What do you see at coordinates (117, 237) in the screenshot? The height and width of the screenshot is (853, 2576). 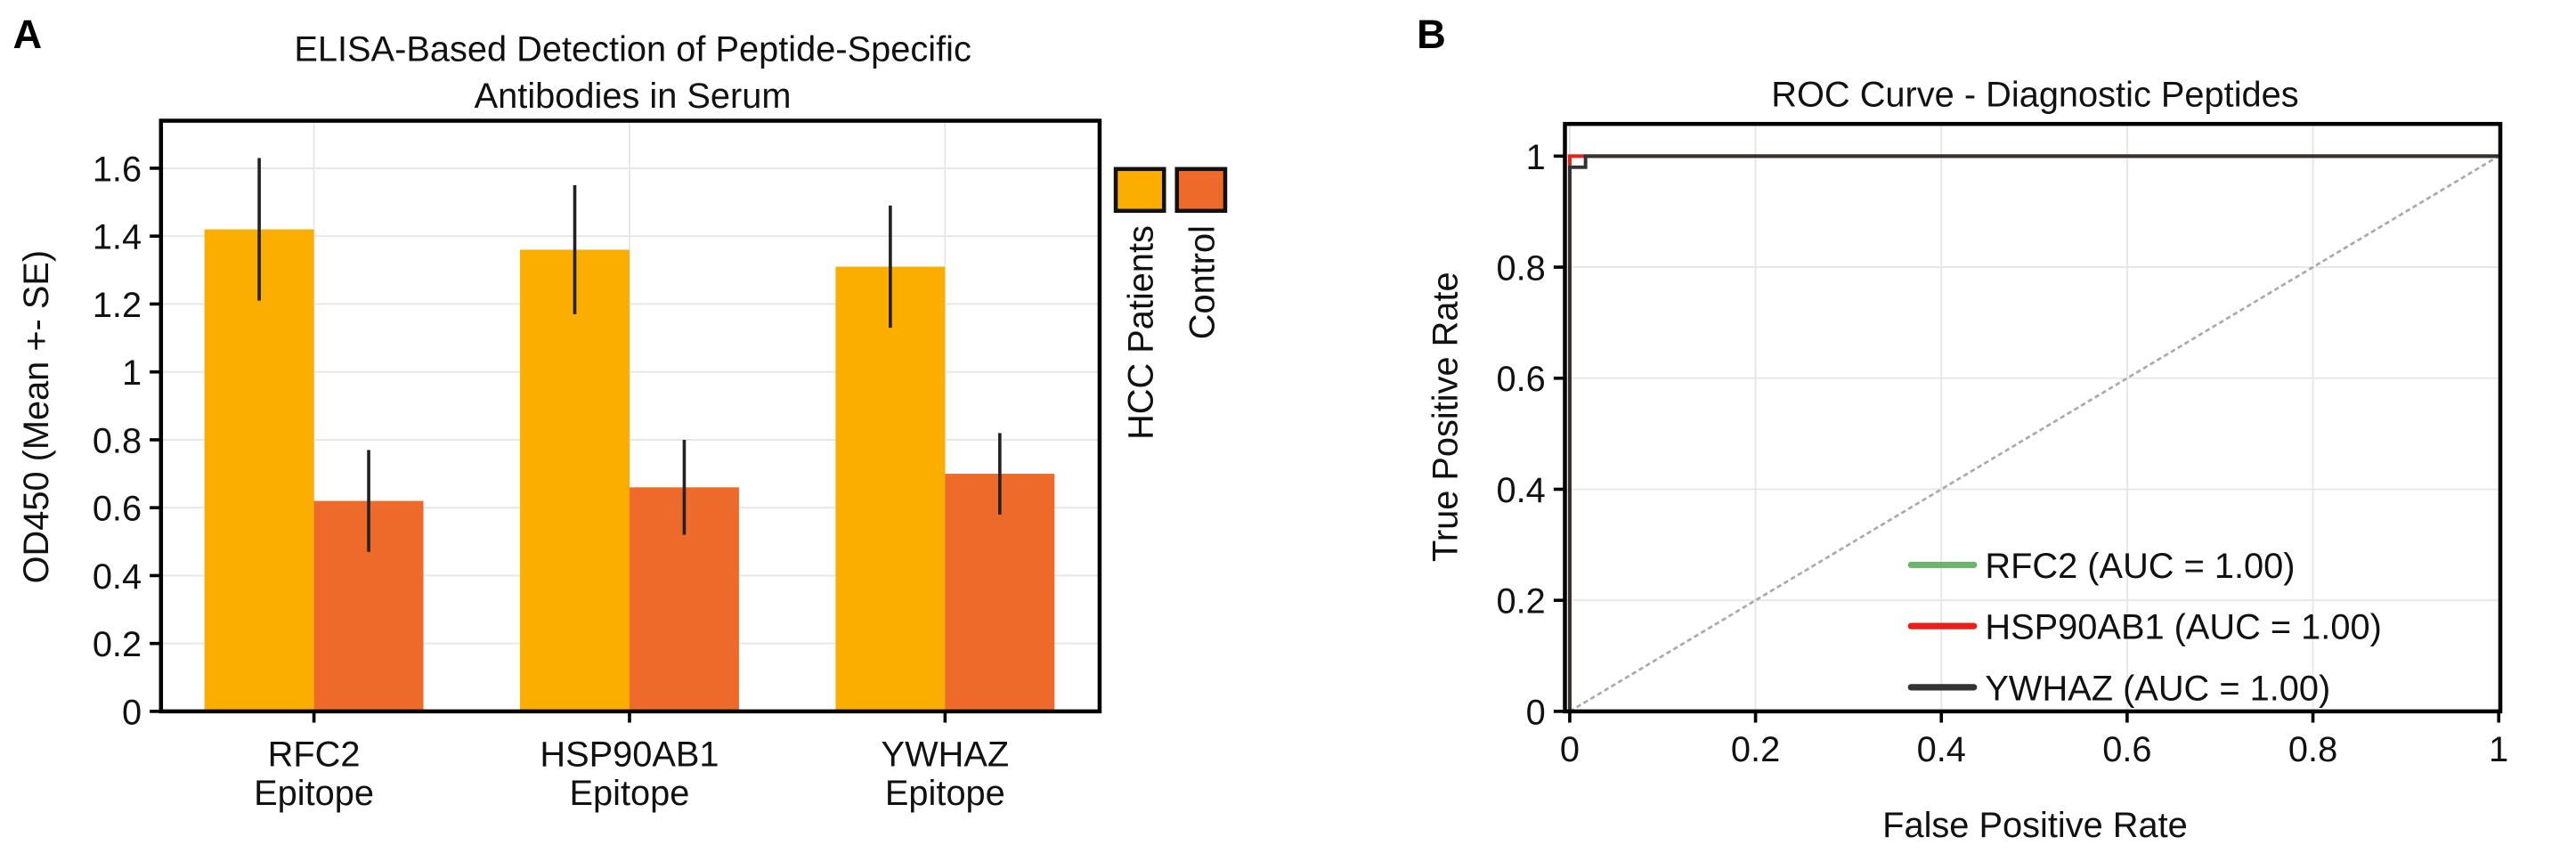 I see `y-tick-label: 1.4` at bounding box center [117, 237].